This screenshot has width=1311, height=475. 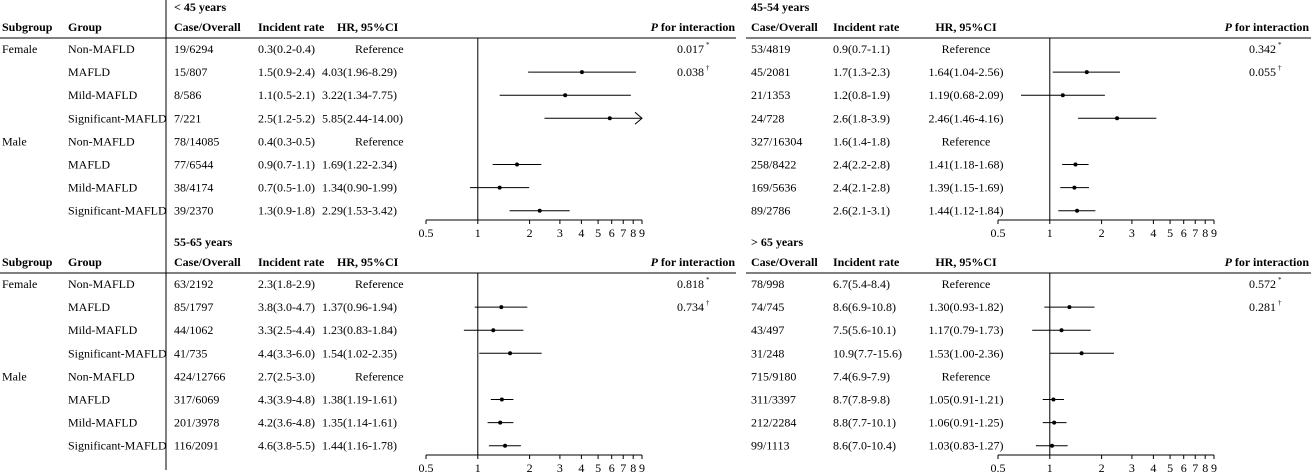 I want to click on hr-cell: 1.44(1.16-1.78), so click(x=359, y=446).